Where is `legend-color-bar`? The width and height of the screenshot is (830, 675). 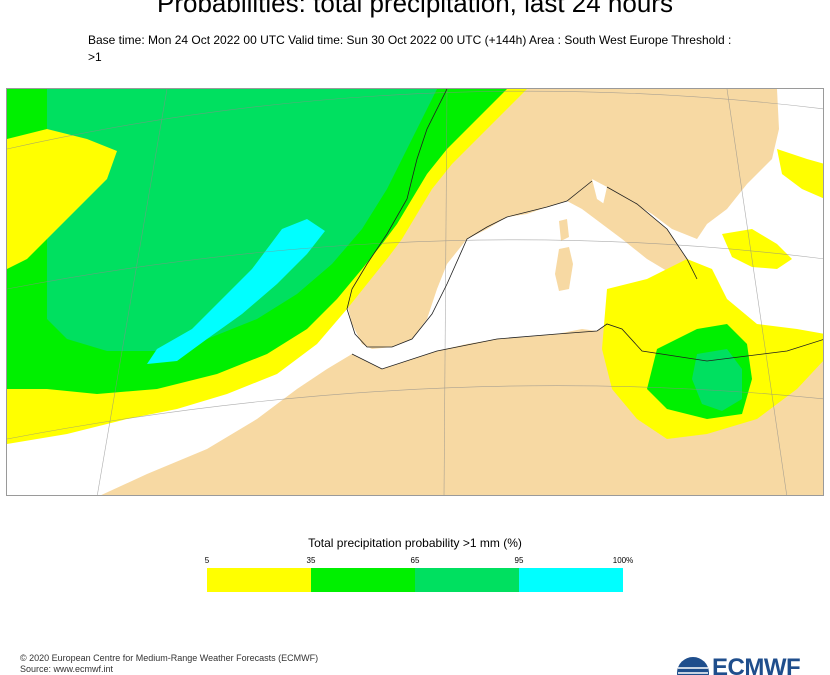 legend-color-bar is located at coordinates (415, 580).